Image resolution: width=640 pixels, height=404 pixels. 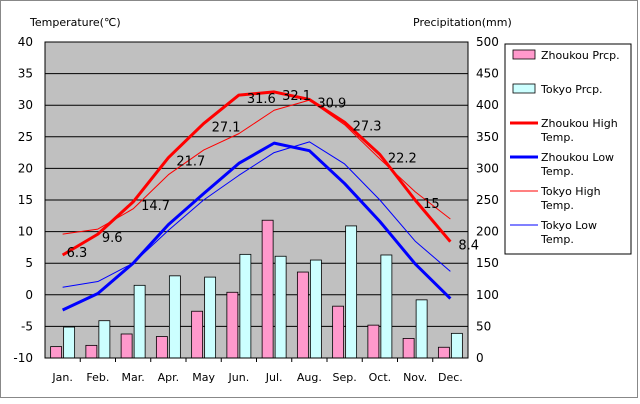 I want to click on left-tick-label: 30, so click(x=25, y=105).